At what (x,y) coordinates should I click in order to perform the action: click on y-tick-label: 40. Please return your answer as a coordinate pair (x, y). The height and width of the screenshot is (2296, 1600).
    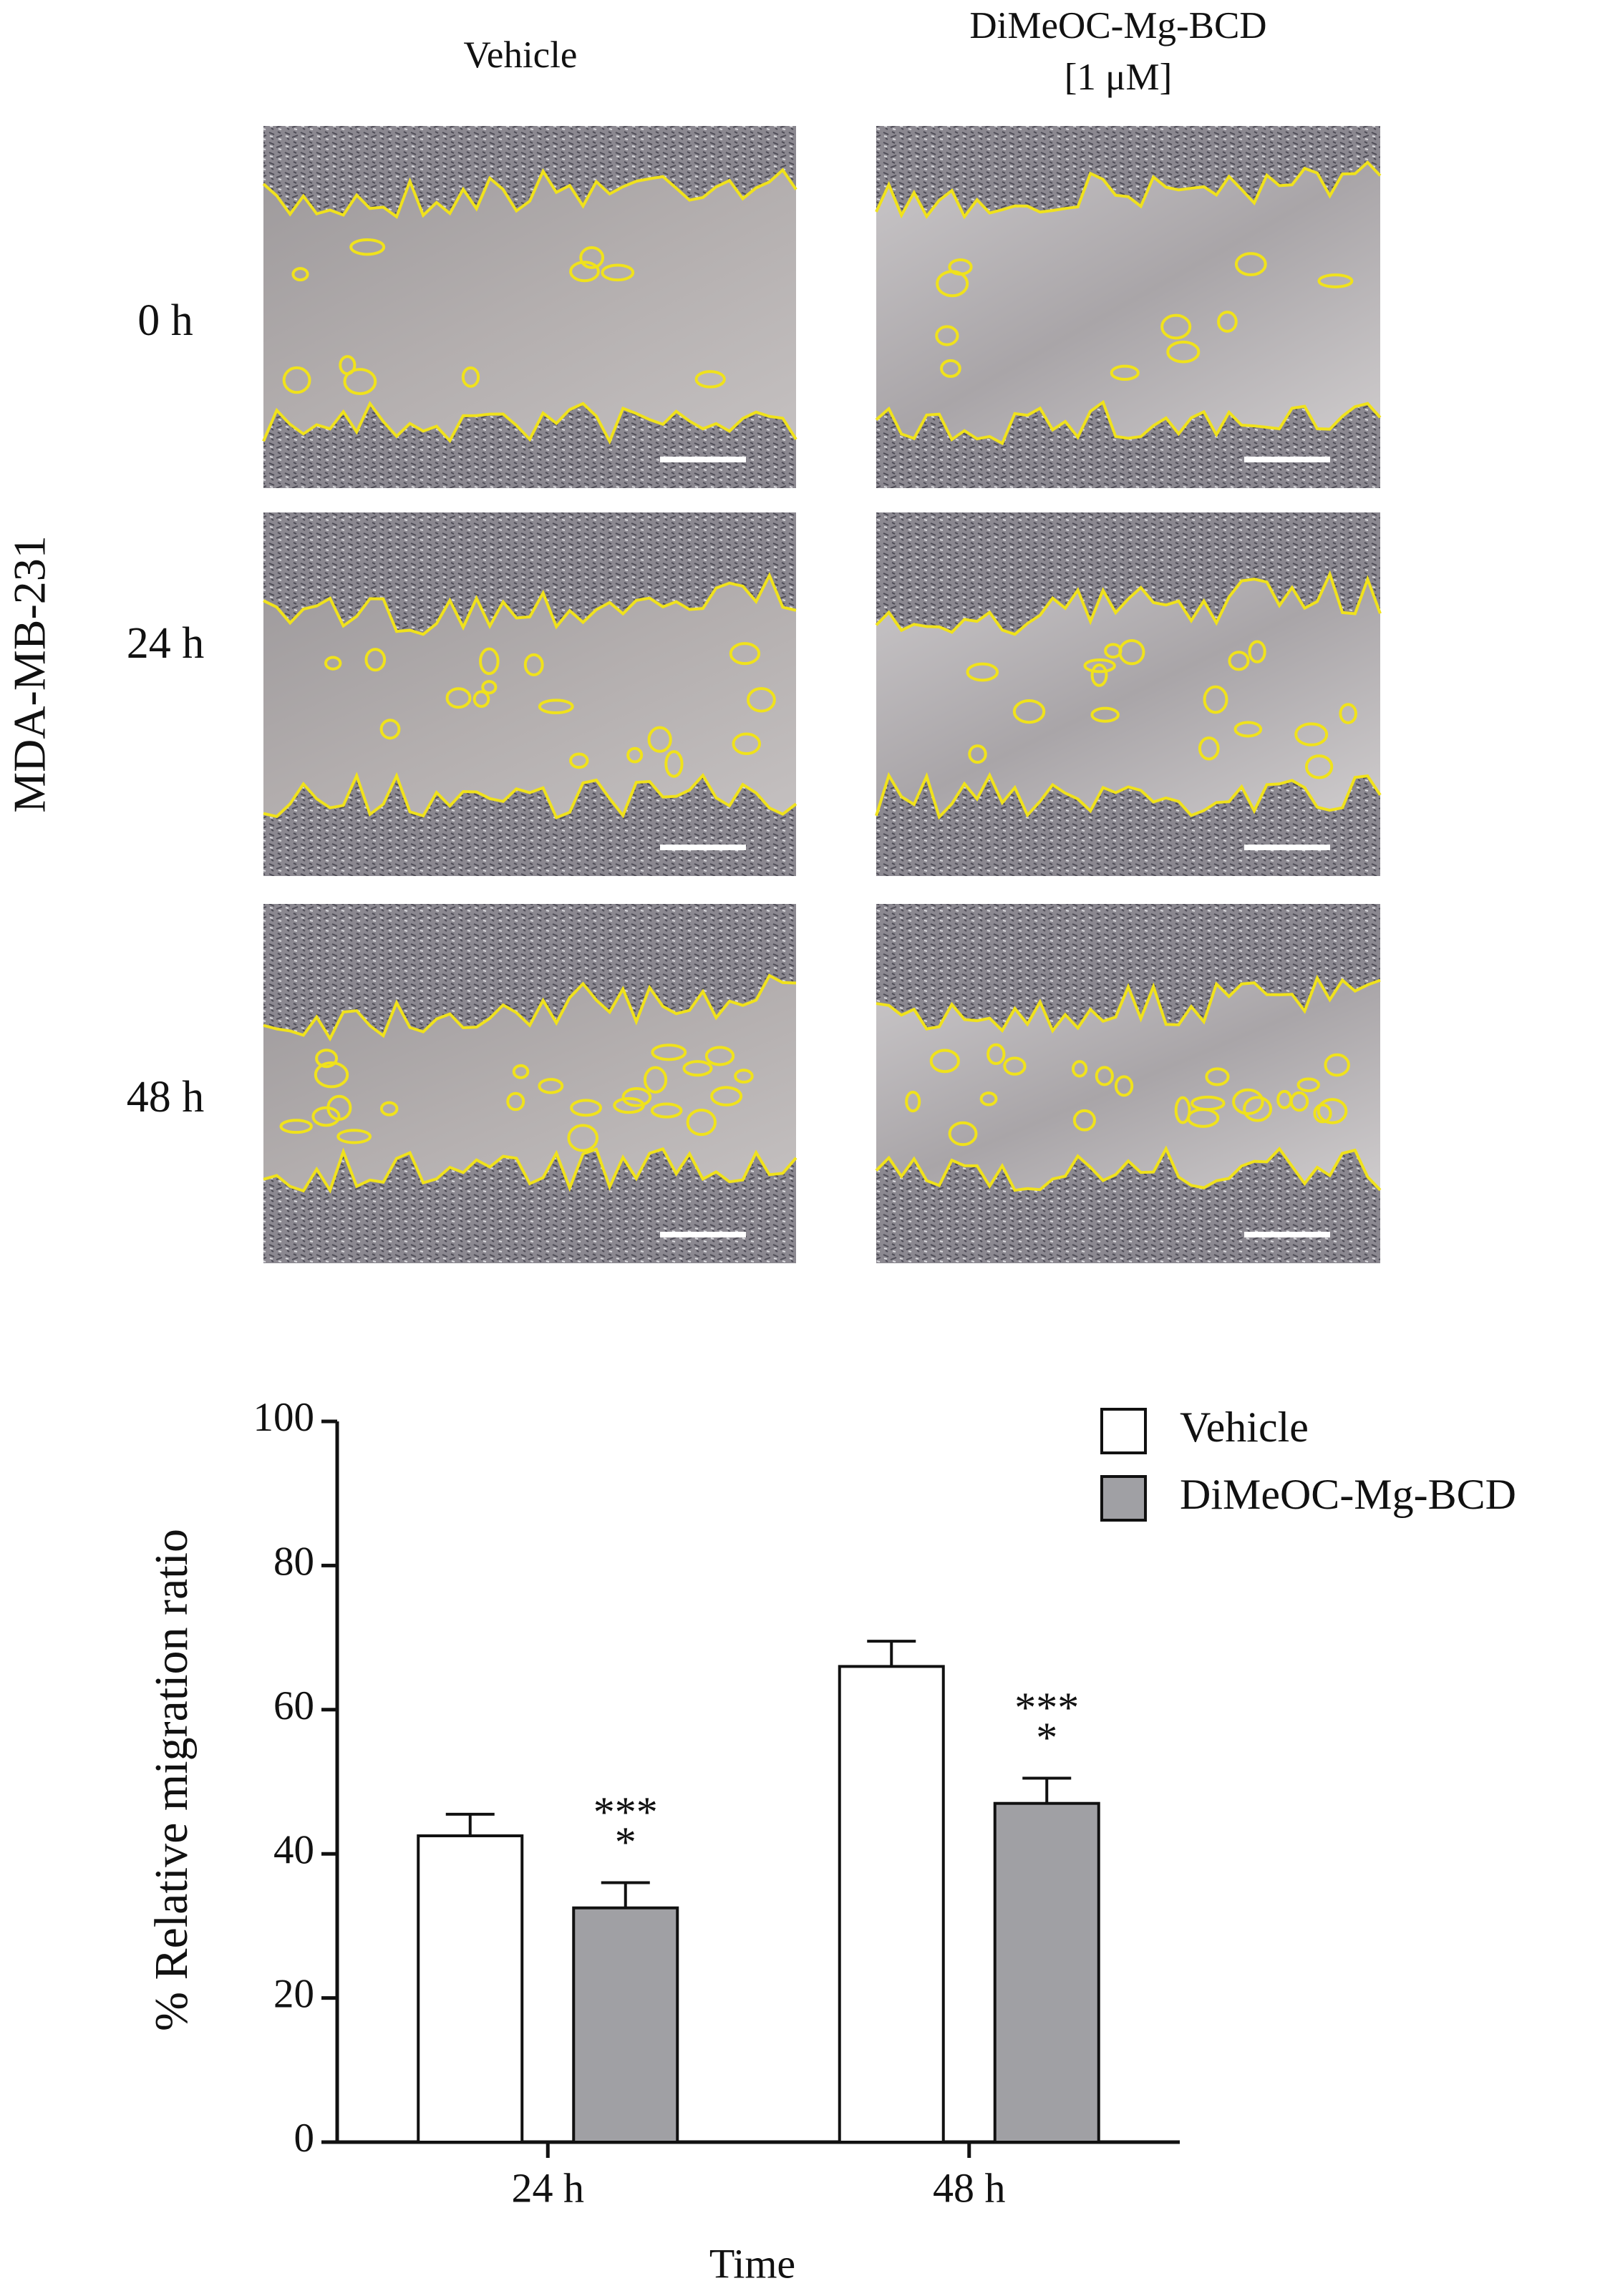
    Looking at the image, I should click on (294, 1850).